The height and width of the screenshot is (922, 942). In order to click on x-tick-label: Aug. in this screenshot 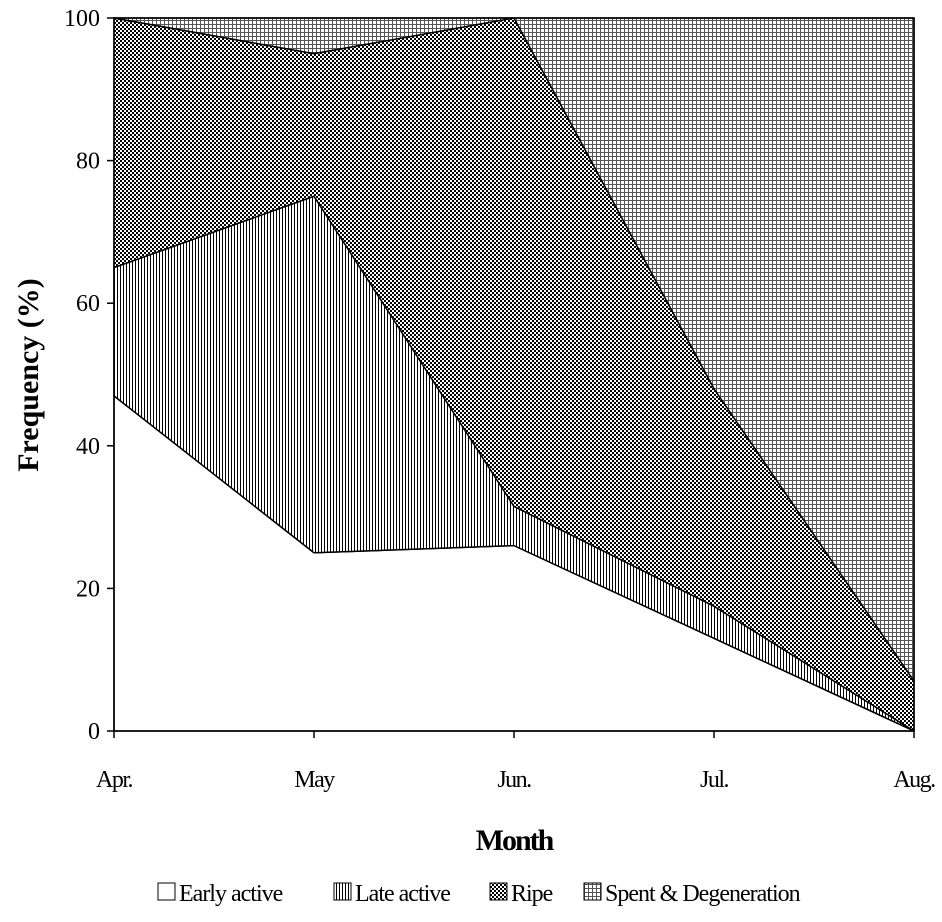, I will do `click(914, 780)`.